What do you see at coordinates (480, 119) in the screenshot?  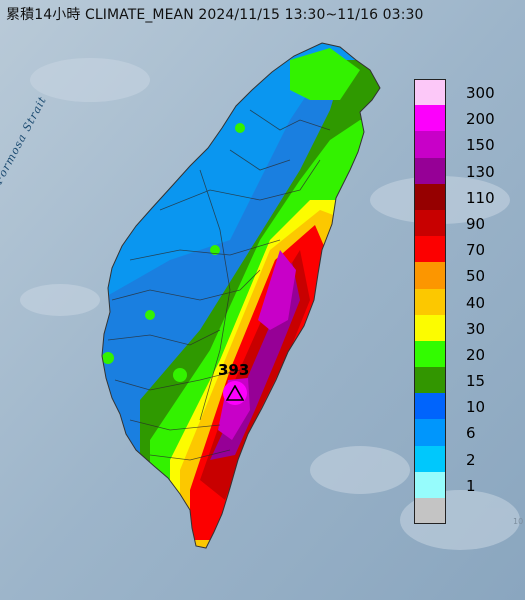 I see `legend-label: 200` at bounding box center [480, 119].